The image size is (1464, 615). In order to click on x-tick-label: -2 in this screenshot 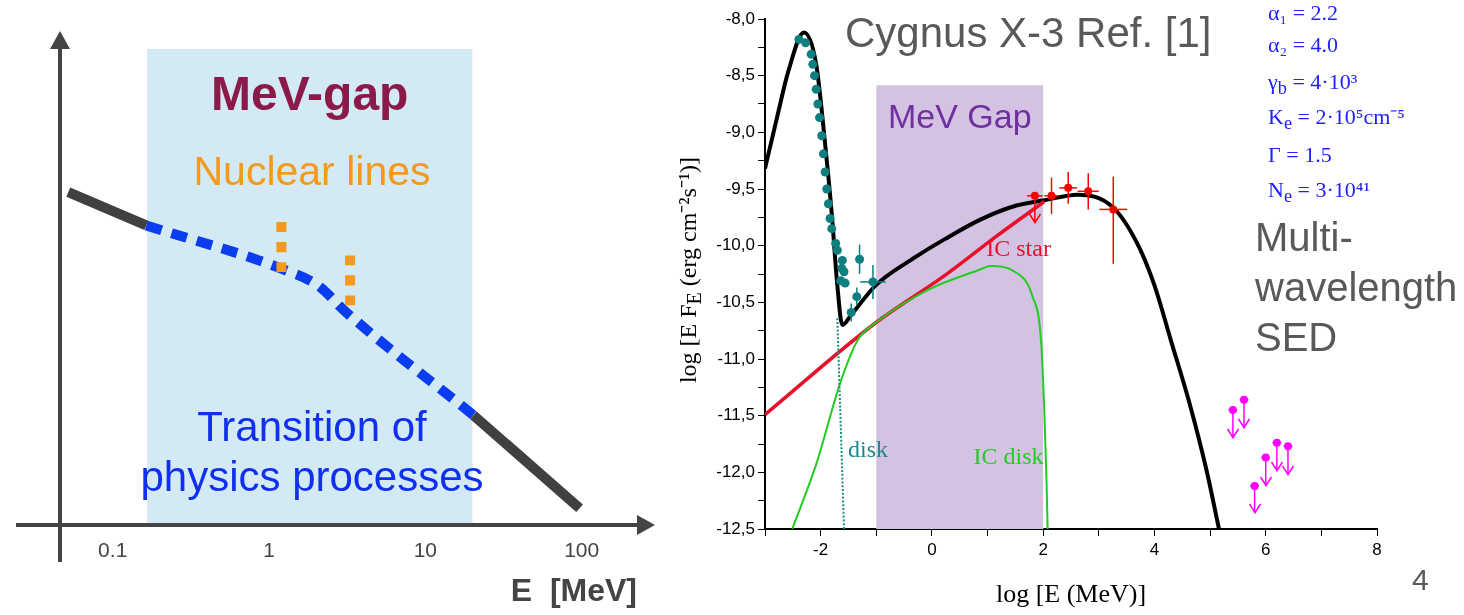, I will do `click(821, 549)`.